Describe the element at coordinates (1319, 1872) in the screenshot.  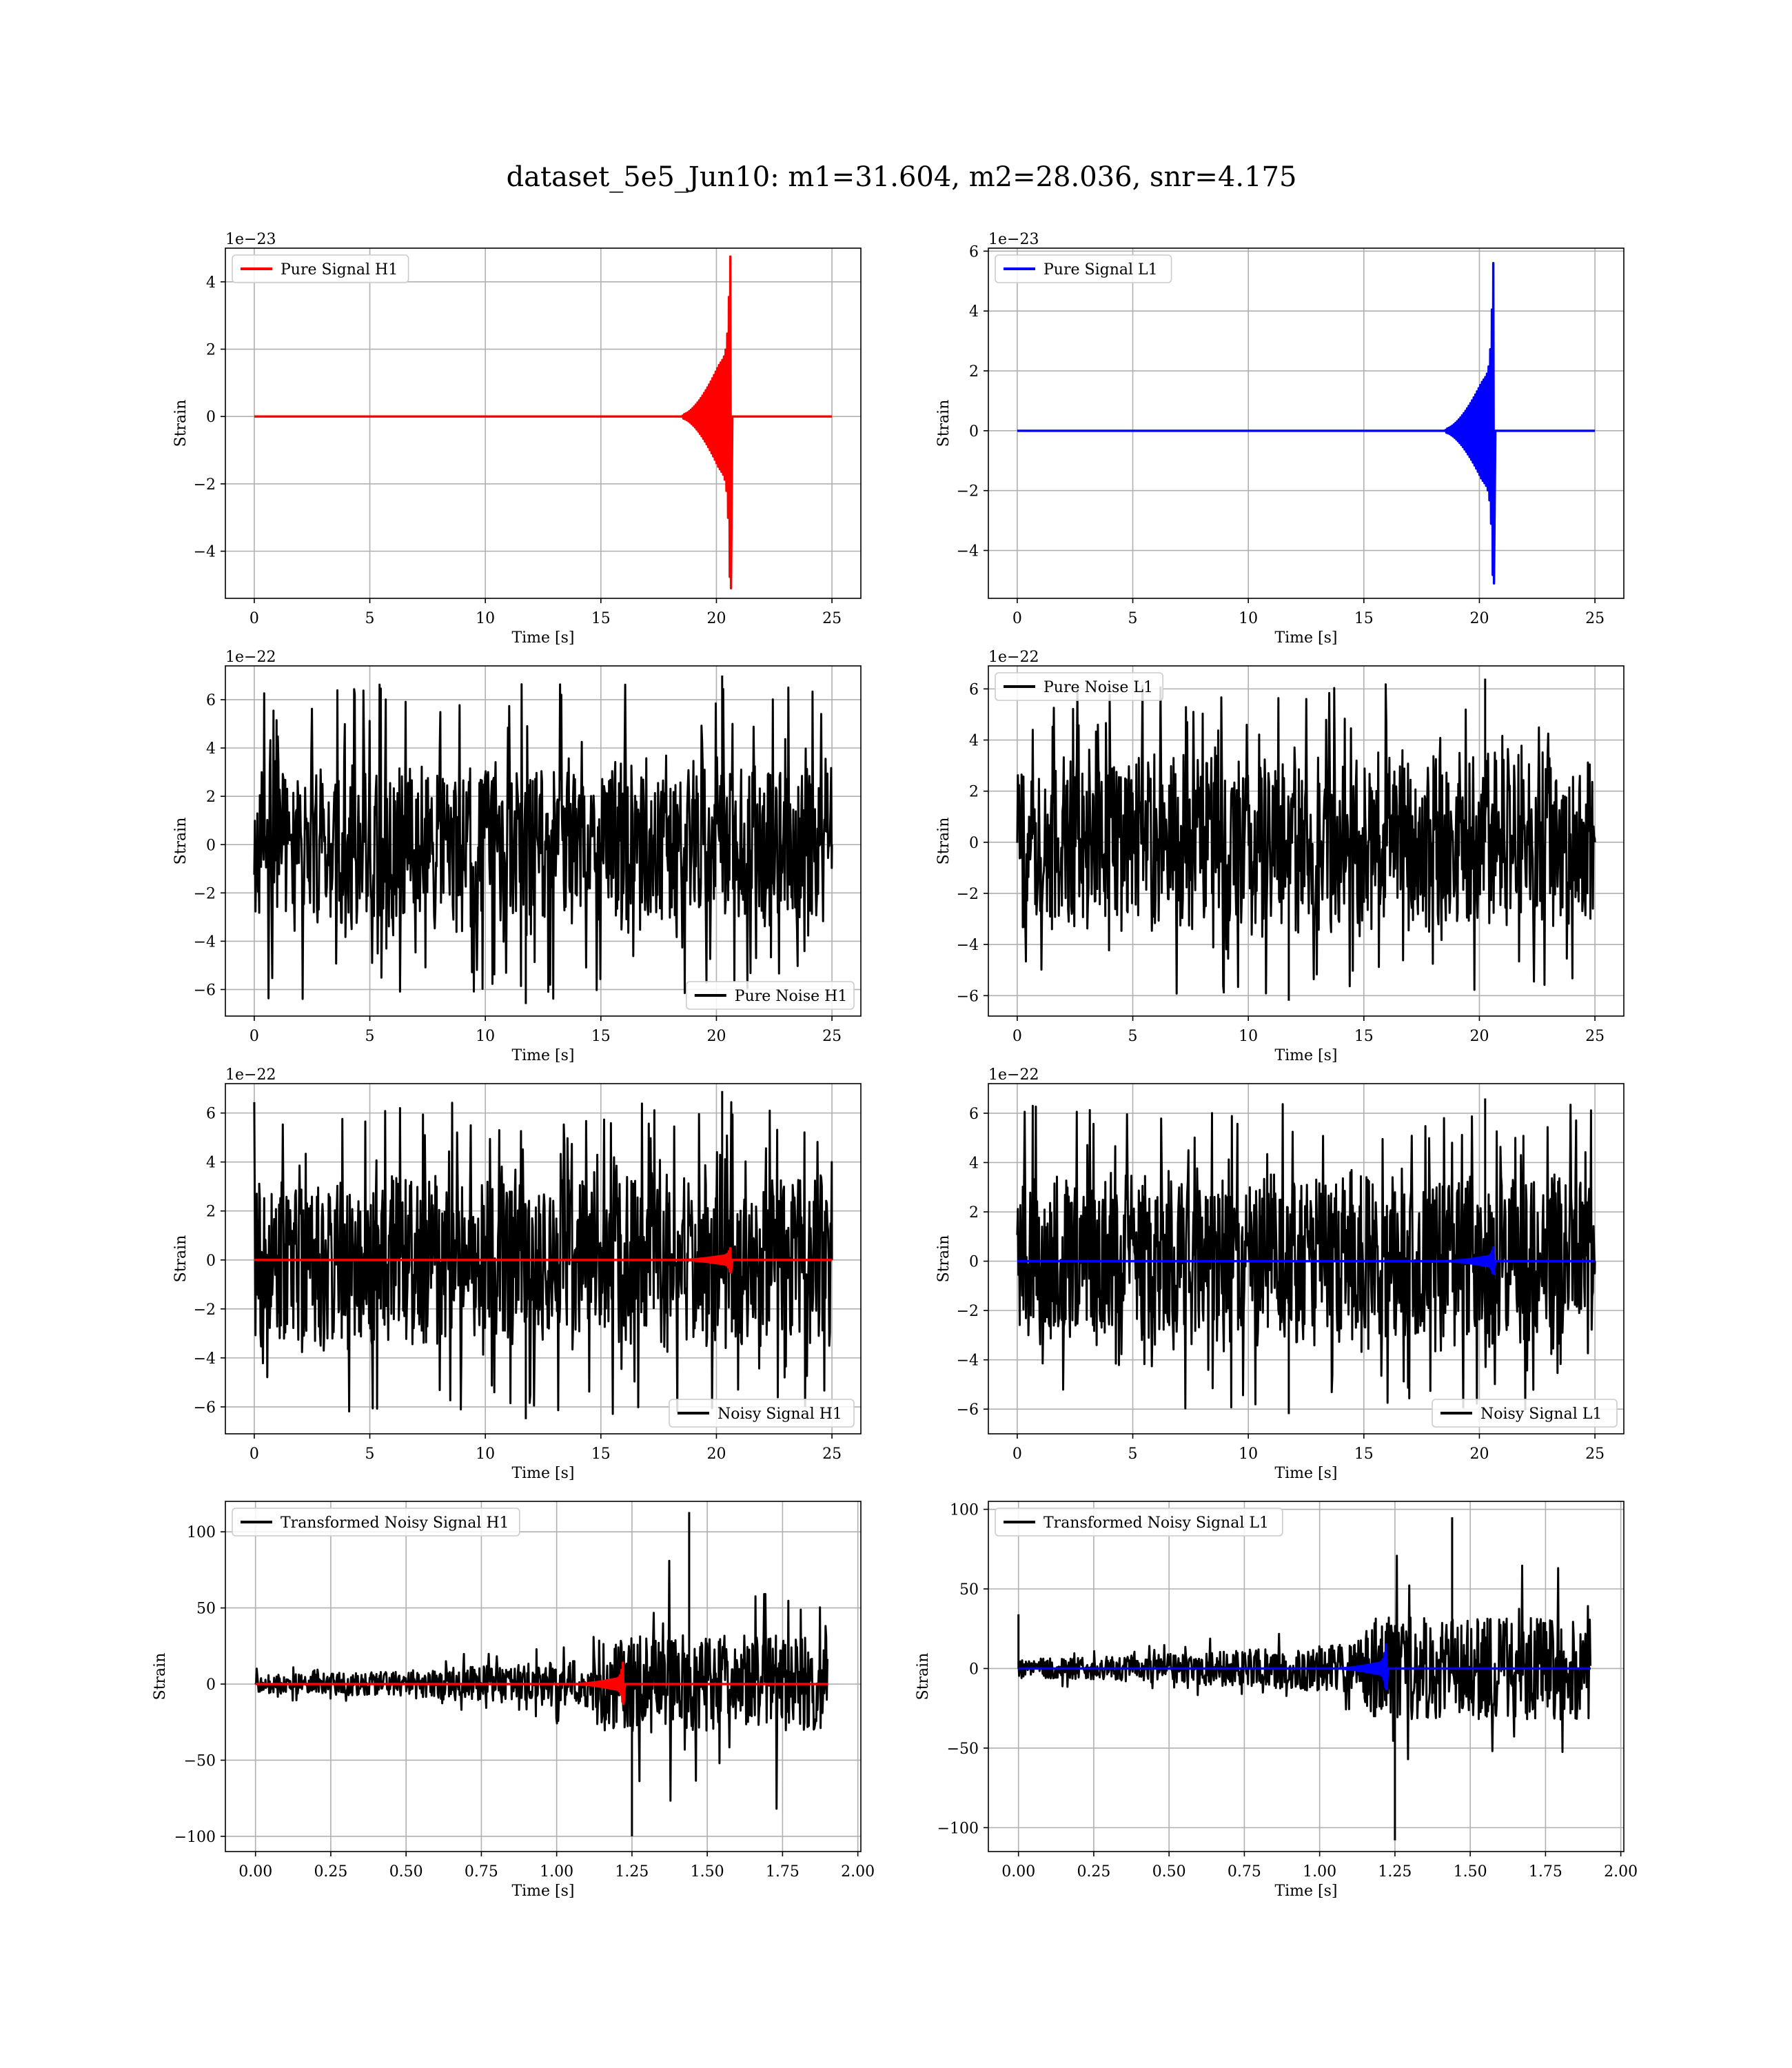
I see `x-tick-label: 1.00` at that location.